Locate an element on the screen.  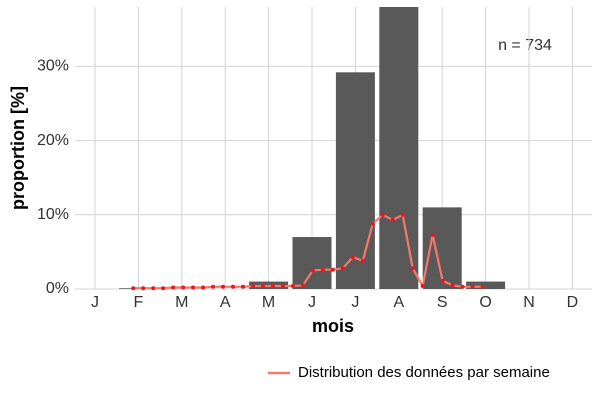
y-tick-label: 10% is located at coordinates (53, 214).